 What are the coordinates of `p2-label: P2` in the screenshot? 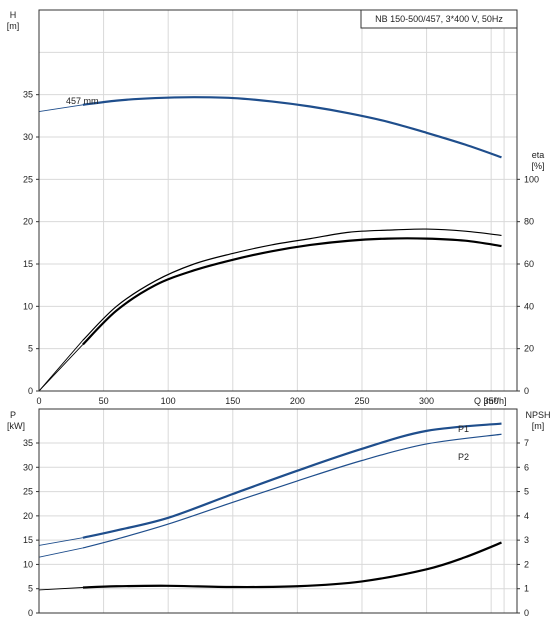 It's located at (463, 457).